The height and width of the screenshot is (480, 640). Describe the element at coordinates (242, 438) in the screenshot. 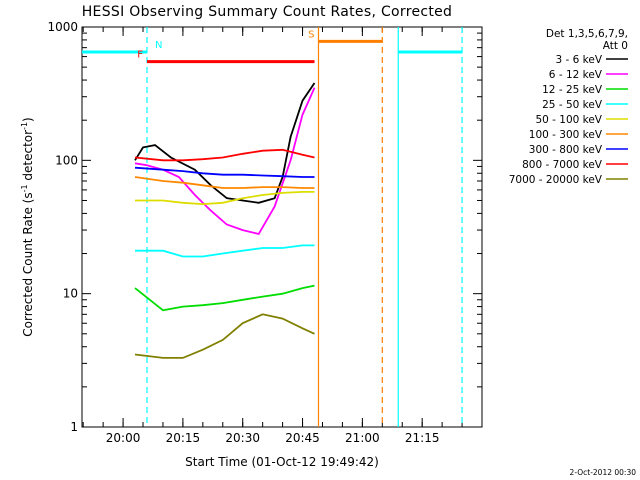

I see `x-tick-label: 20:30` at that location.